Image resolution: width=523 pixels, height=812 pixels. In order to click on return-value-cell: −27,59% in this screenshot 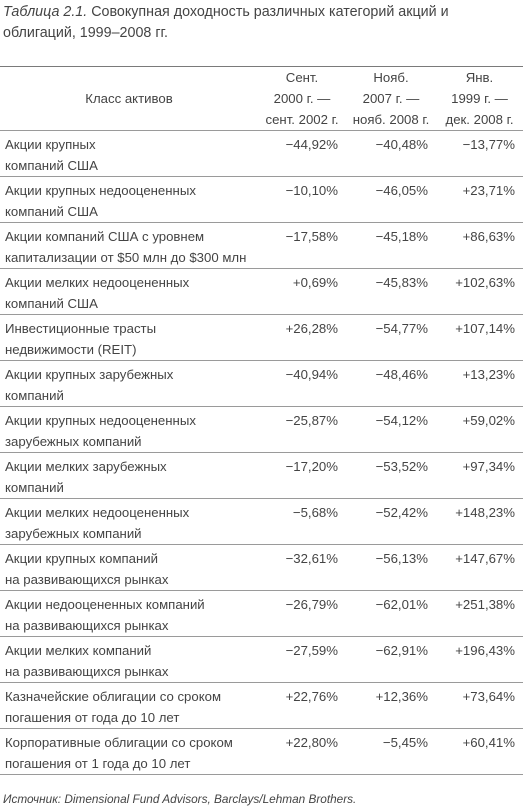, I will do `click(302, 659)`.